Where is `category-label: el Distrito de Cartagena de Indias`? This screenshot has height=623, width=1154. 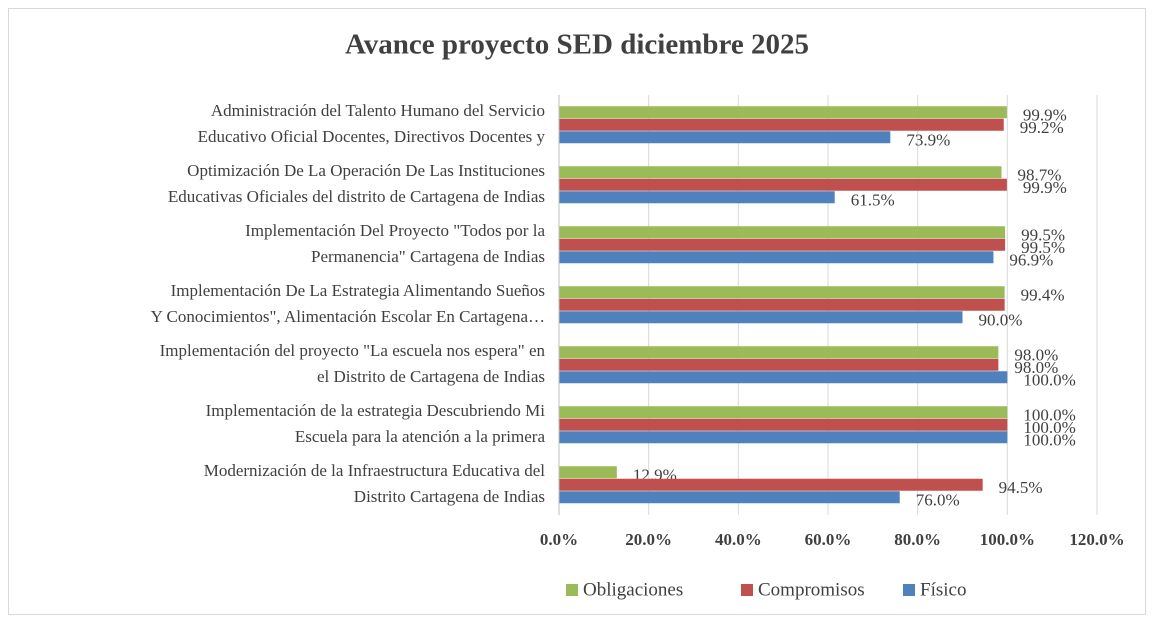
category-label: el Distrito de Cartagena de Indias is located at coordinates (431, 376).